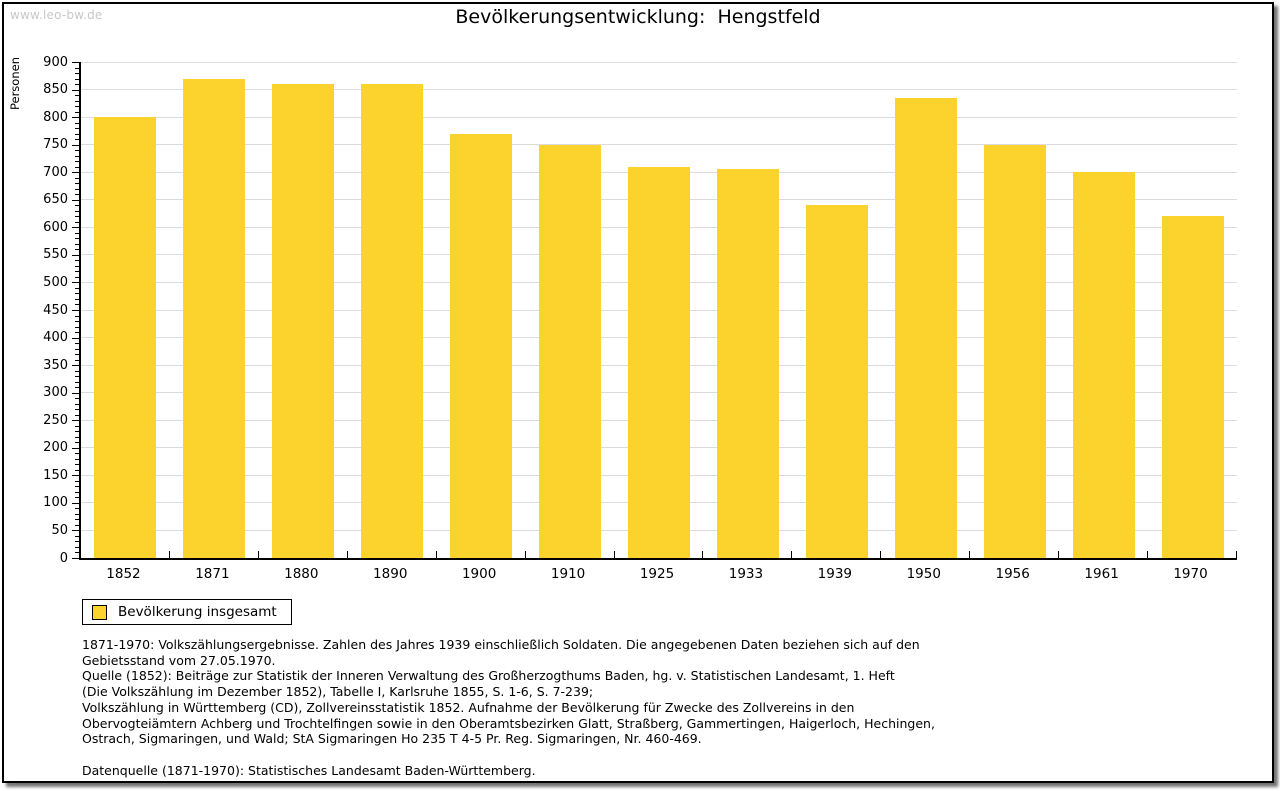 The width and height of the screenshot is (1280, 791). I want to click on y-tick-label-850: 850, so click(55, 90).